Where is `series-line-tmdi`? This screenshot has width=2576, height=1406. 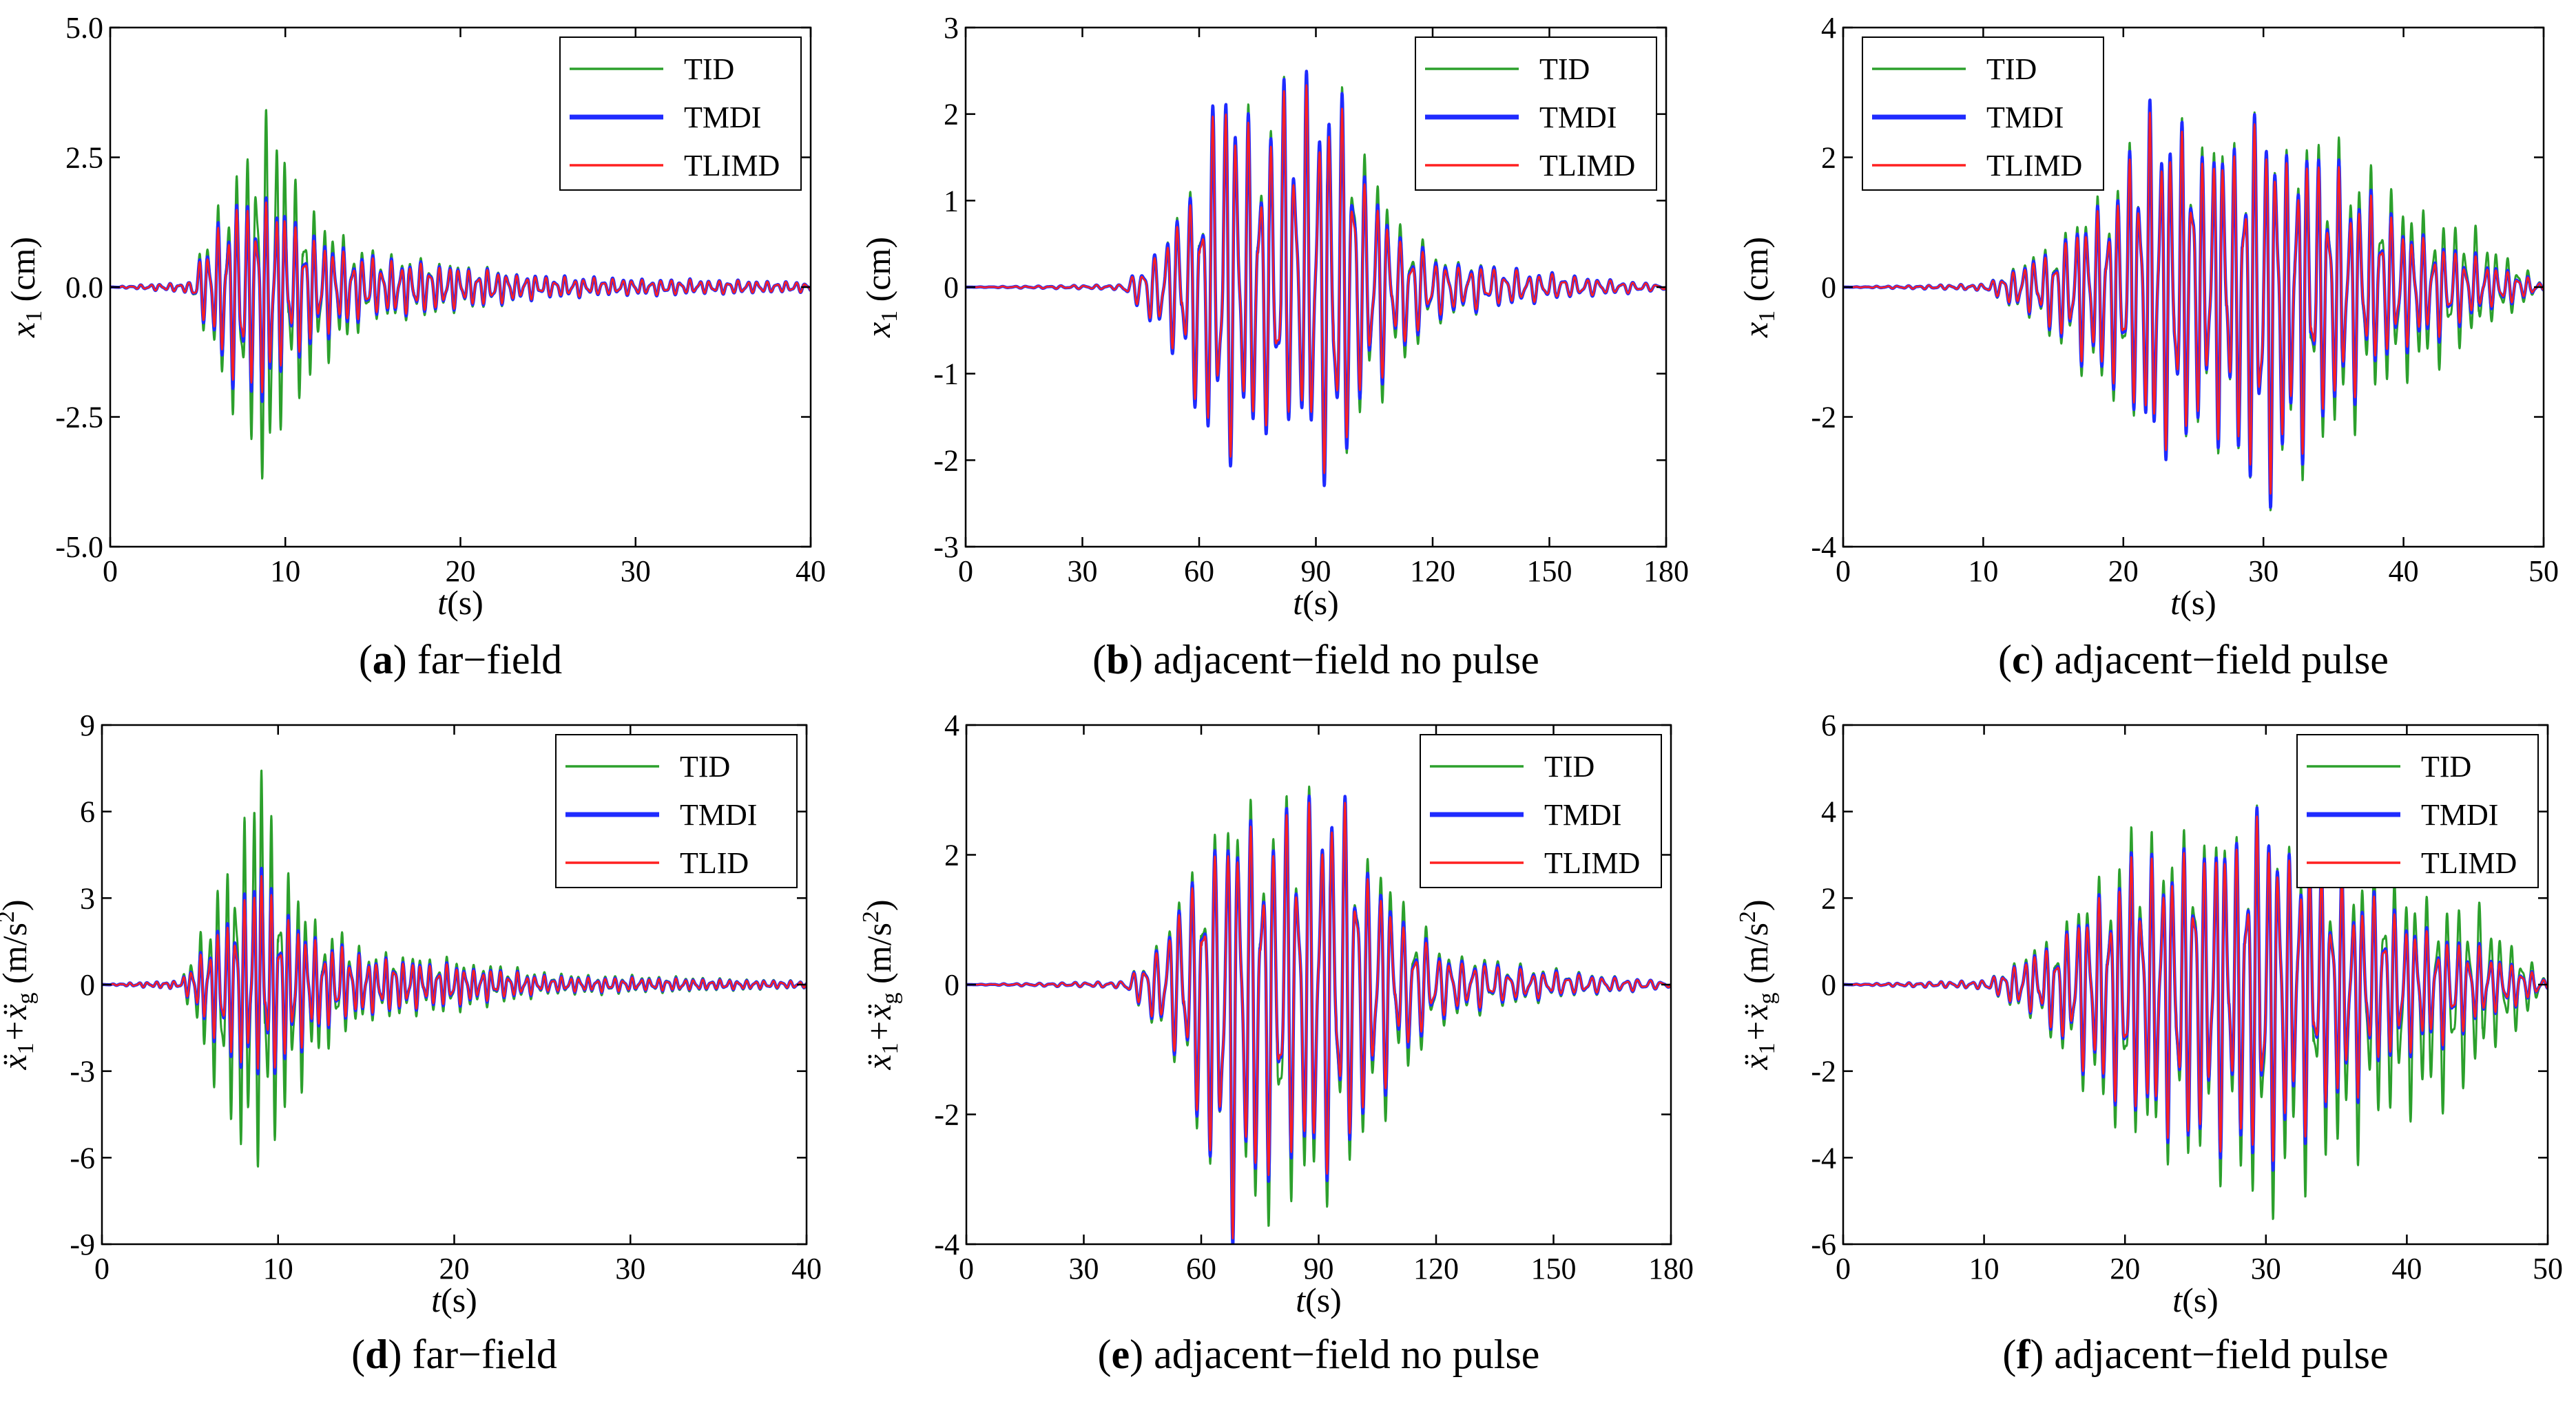 series-line-tmdi is located at coordinates (454, 971).